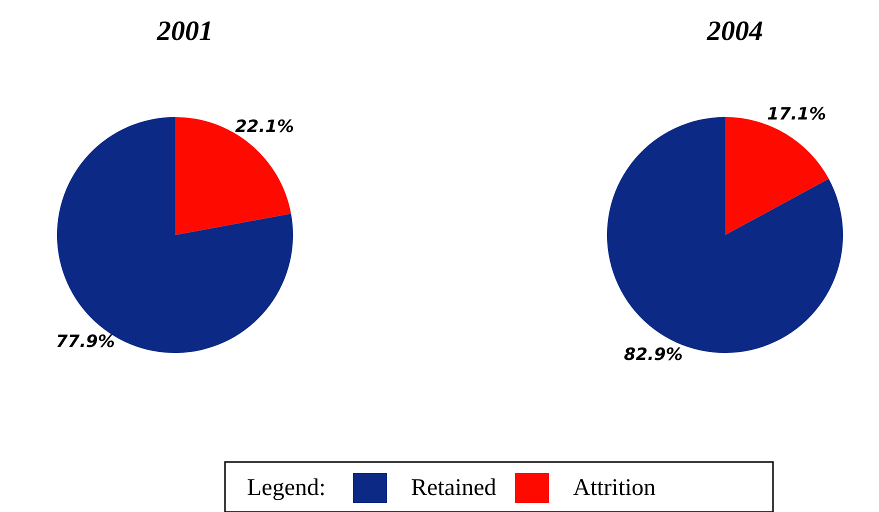 This screenshot has height=512, width=879. Describe the element at coordinates (85, 342) in the screenshot. I see `data-label: 77.9%` at that location.